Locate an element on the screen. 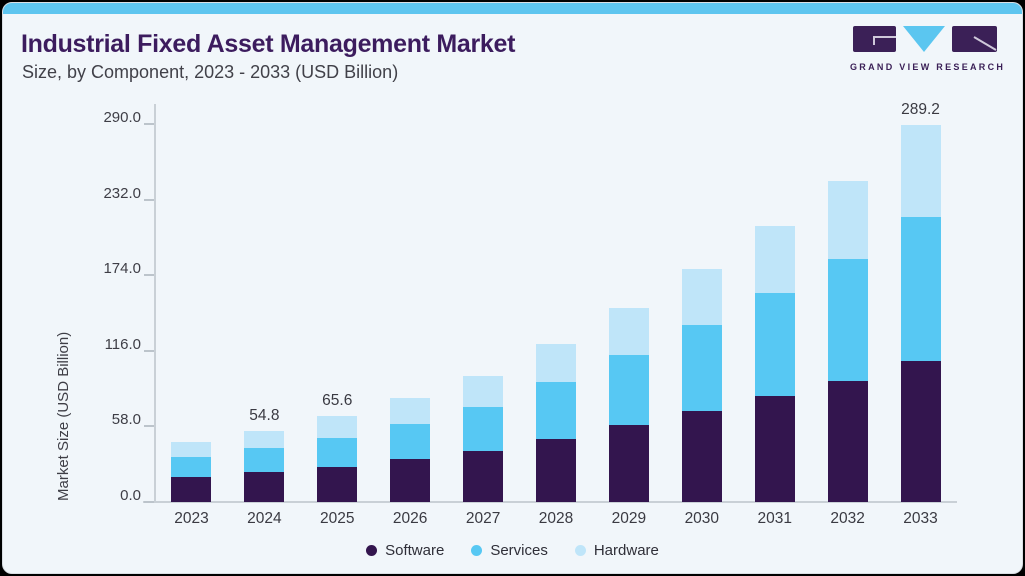  x-tick-label-2027: 2027 is located at coordinates (483, 518).